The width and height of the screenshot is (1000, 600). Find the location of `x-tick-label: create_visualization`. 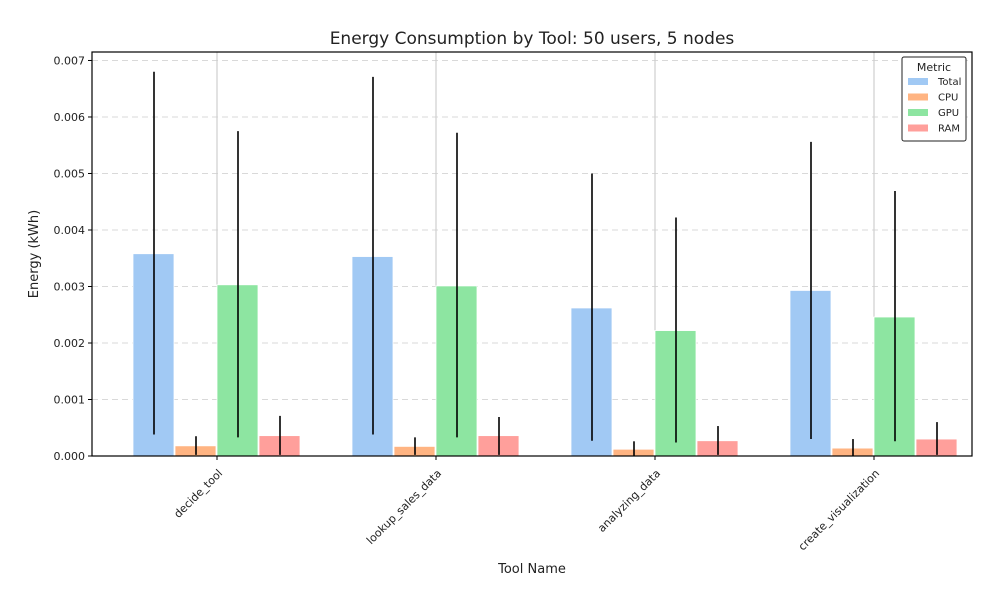

x-tick-label: create_visualization is located at coordinates (839, 510).